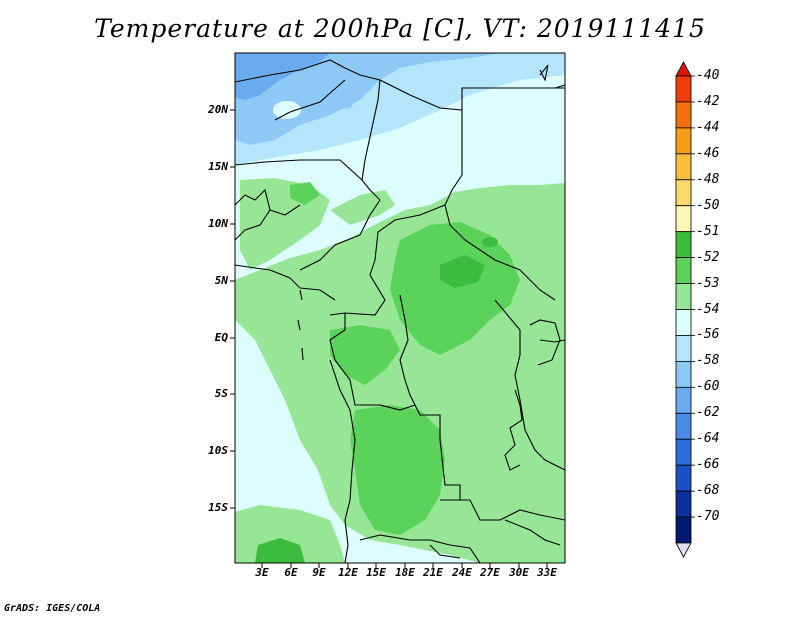  I want to click on colorbar-top-arrow, so click(683, 69).